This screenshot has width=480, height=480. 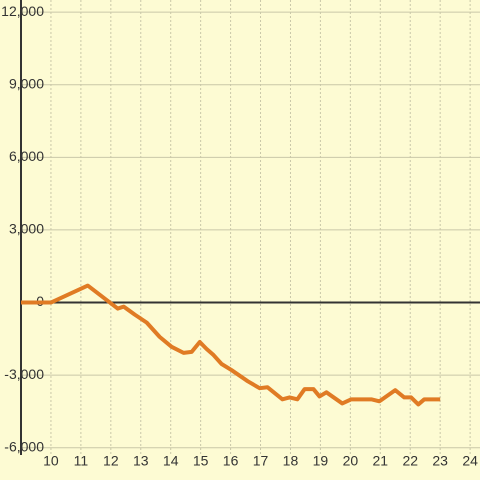 What do you see at coordinates (381, 461) in the screenshot?
I see `x-tick-label: 21` at bounding box center [381, 461].